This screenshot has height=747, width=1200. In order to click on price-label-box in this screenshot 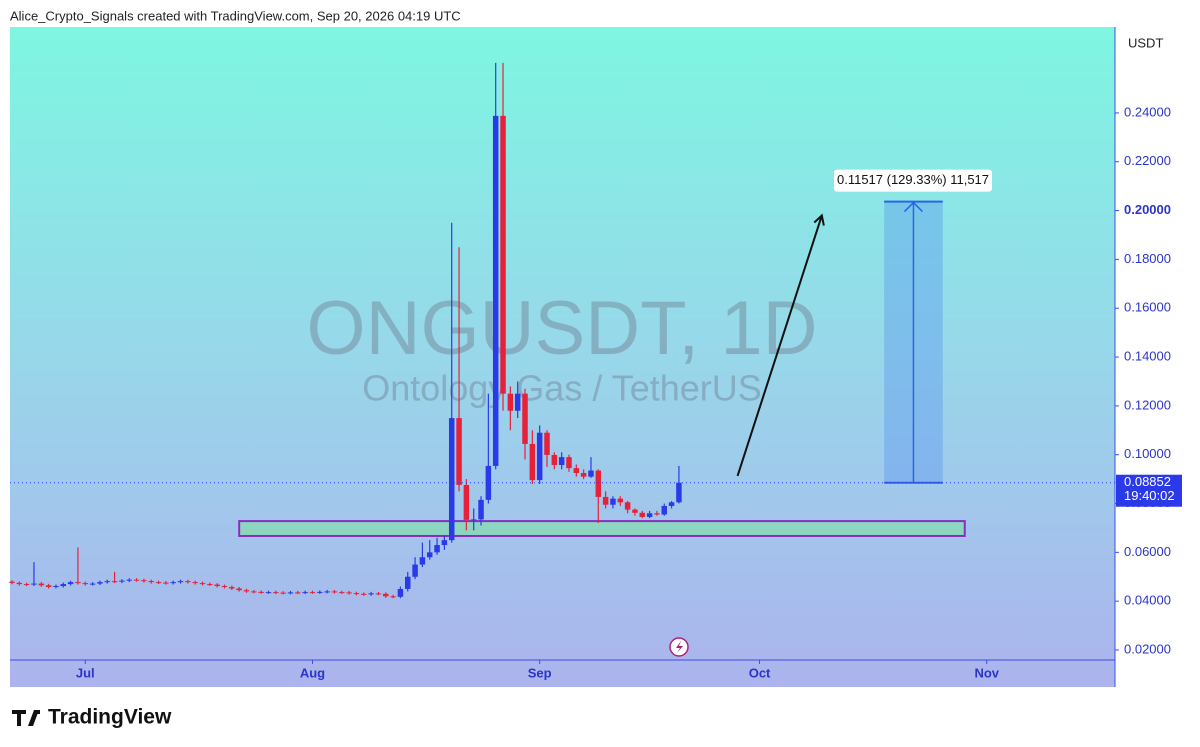, I will do `click(1149, 490)`.